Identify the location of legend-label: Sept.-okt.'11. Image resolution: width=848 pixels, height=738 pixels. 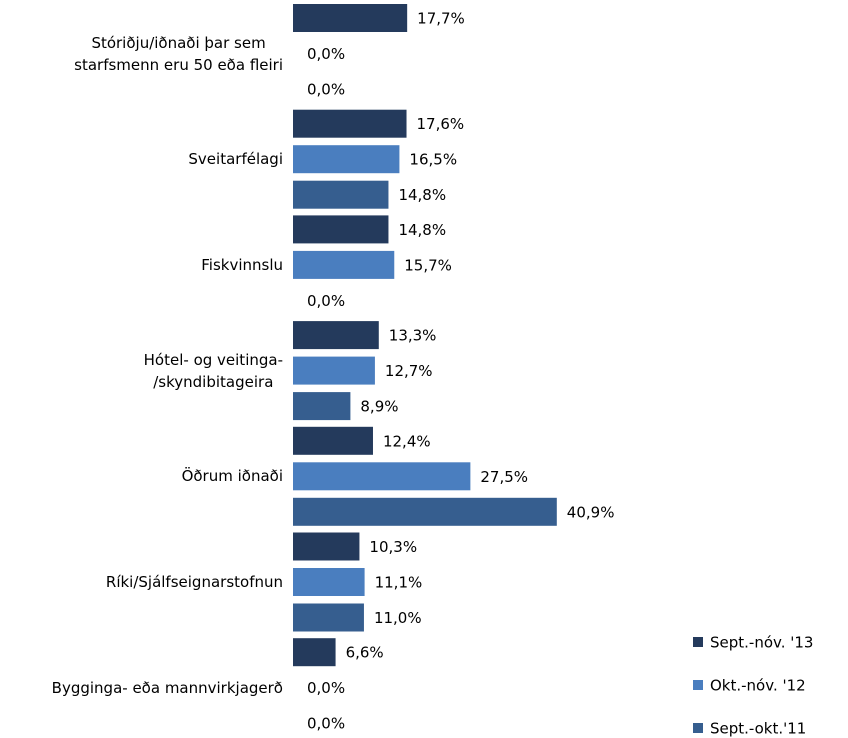
(758, 729).